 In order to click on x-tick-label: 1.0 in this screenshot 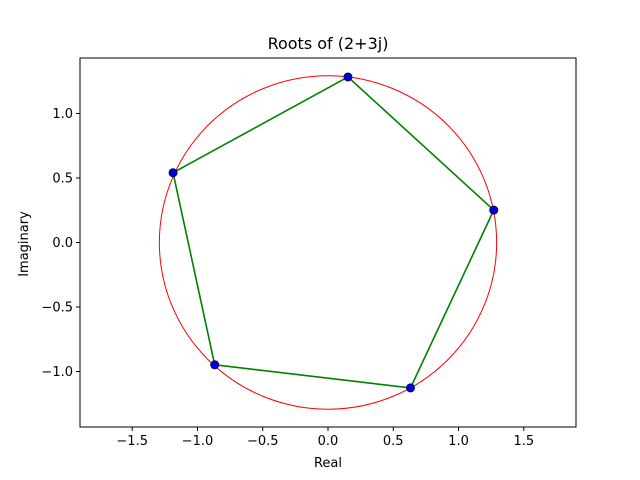, I will do `click(458, 441)`.